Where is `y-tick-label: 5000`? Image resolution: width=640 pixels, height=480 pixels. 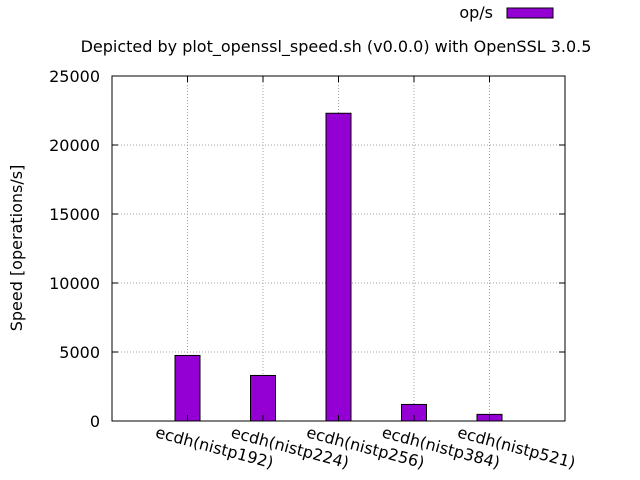
y-tick-label: 5000 is located at coordinates (79, 352).